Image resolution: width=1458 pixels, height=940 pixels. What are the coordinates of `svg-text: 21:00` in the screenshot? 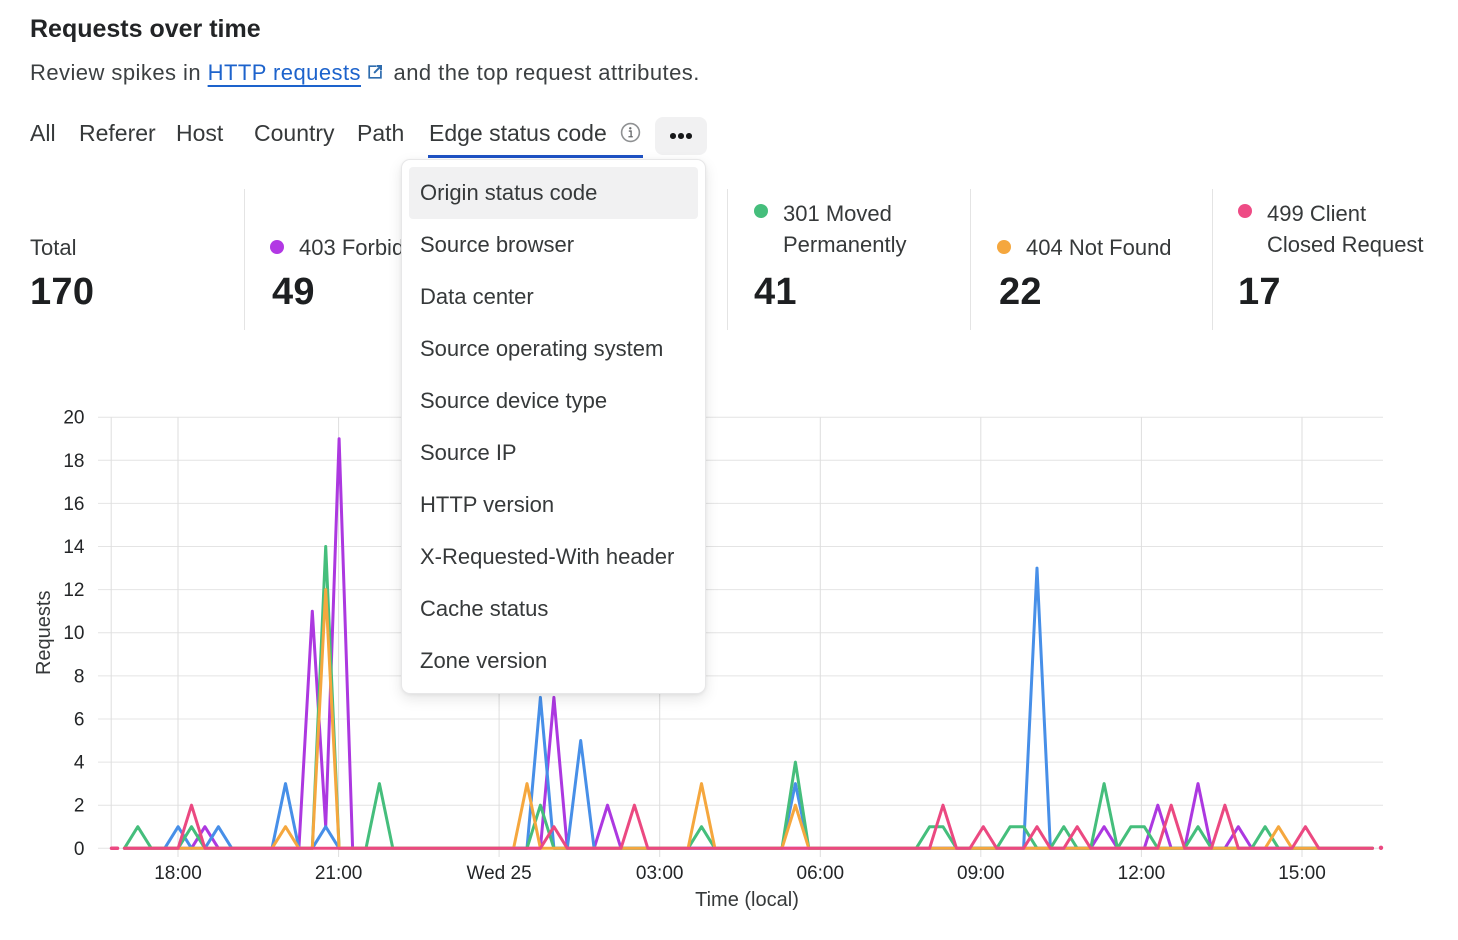 It's located at (339, 873).